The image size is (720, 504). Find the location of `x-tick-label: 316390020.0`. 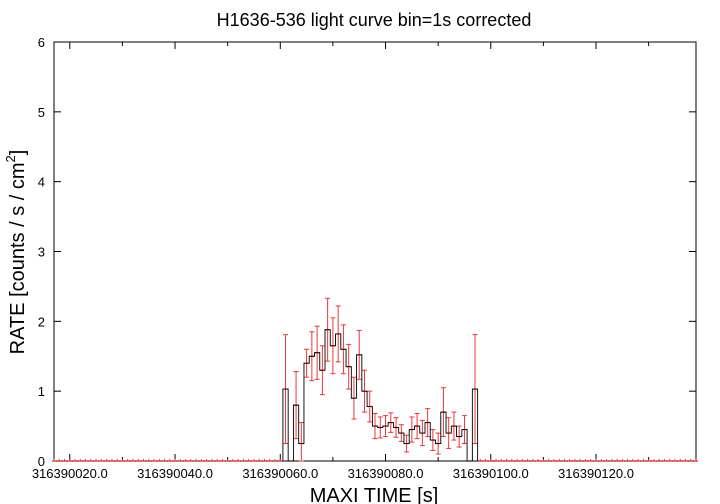

x-tick-label: 316390020.0 is located at coordinates (70, 473).